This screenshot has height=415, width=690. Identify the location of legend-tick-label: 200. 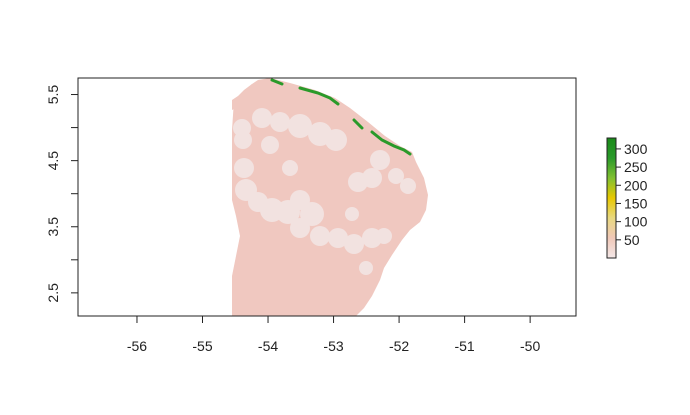
(636, 185).